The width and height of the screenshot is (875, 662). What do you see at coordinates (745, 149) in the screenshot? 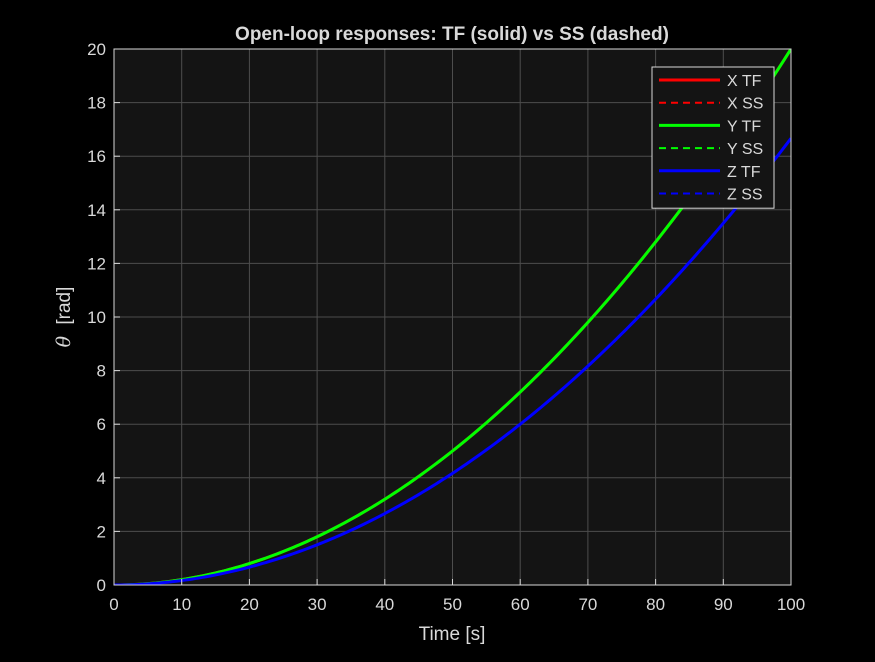
I see `legend-label: Y SS` at bounding box center [745, 149].